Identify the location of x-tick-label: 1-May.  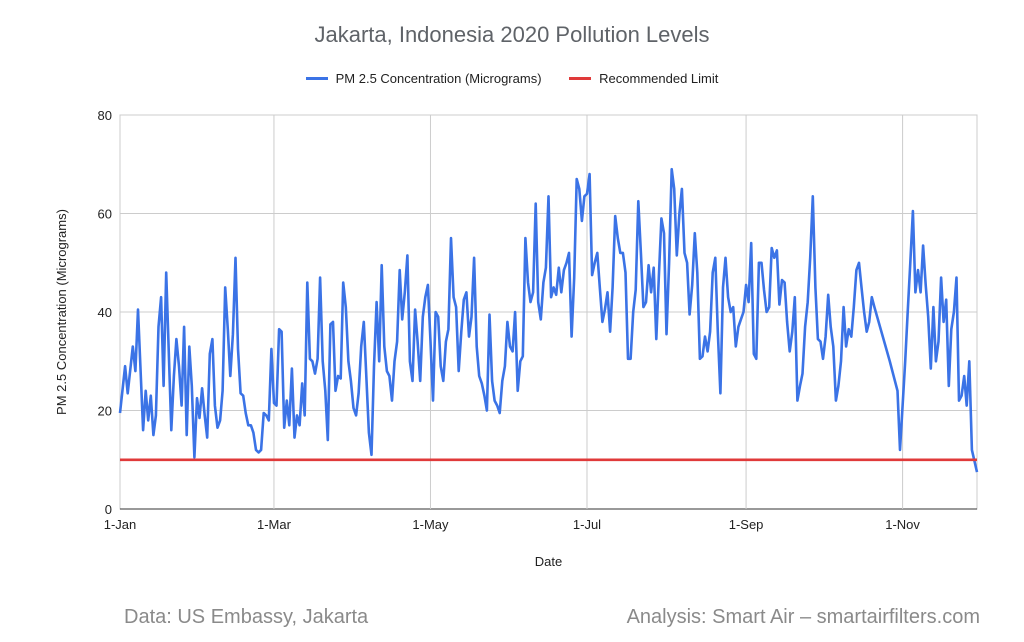
(430, 524).